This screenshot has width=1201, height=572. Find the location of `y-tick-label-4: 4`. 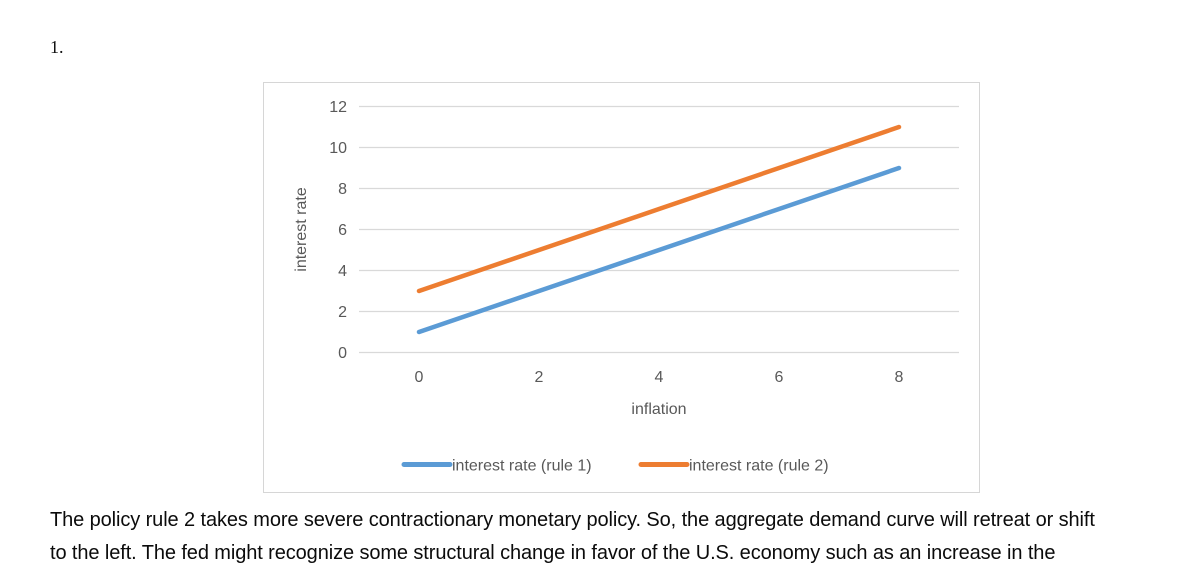

y-tick-label-4: 4 is located at coordinates (342, 271).